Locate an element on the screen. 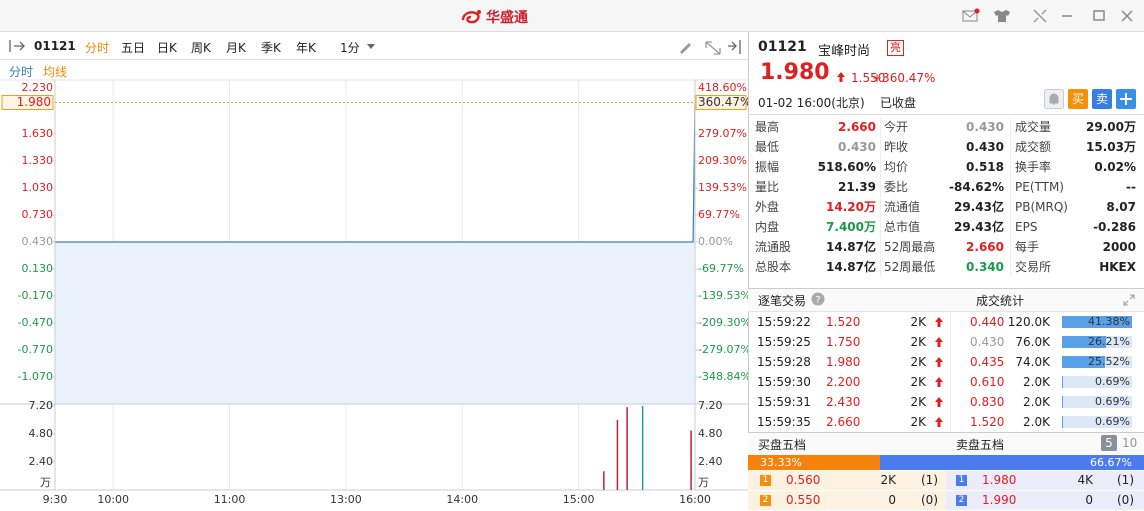 The width and height of the screenshot is (1144, 511). trades-title: 逐笔交易 is located at coordinates (782, 301).